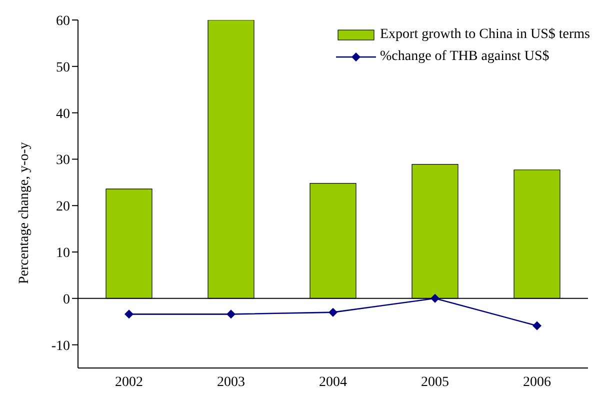 This screenshot has width=607, height=410. I want to click on y-tick-label: 30, so click(63, 160).